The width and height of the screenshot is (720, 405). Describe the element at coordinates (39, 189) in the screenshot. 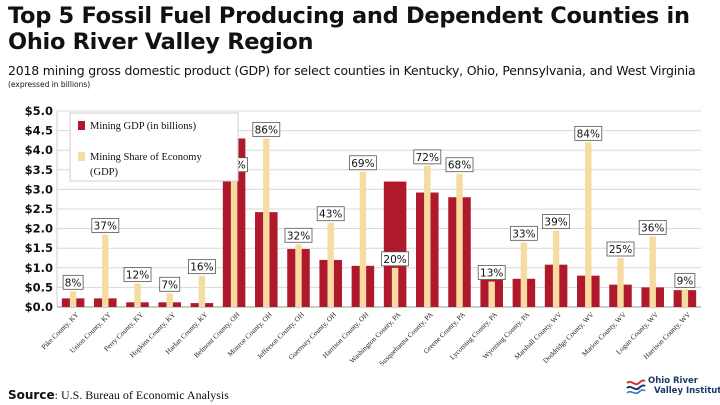

I see `y-tick-label: $3.0` at that location.